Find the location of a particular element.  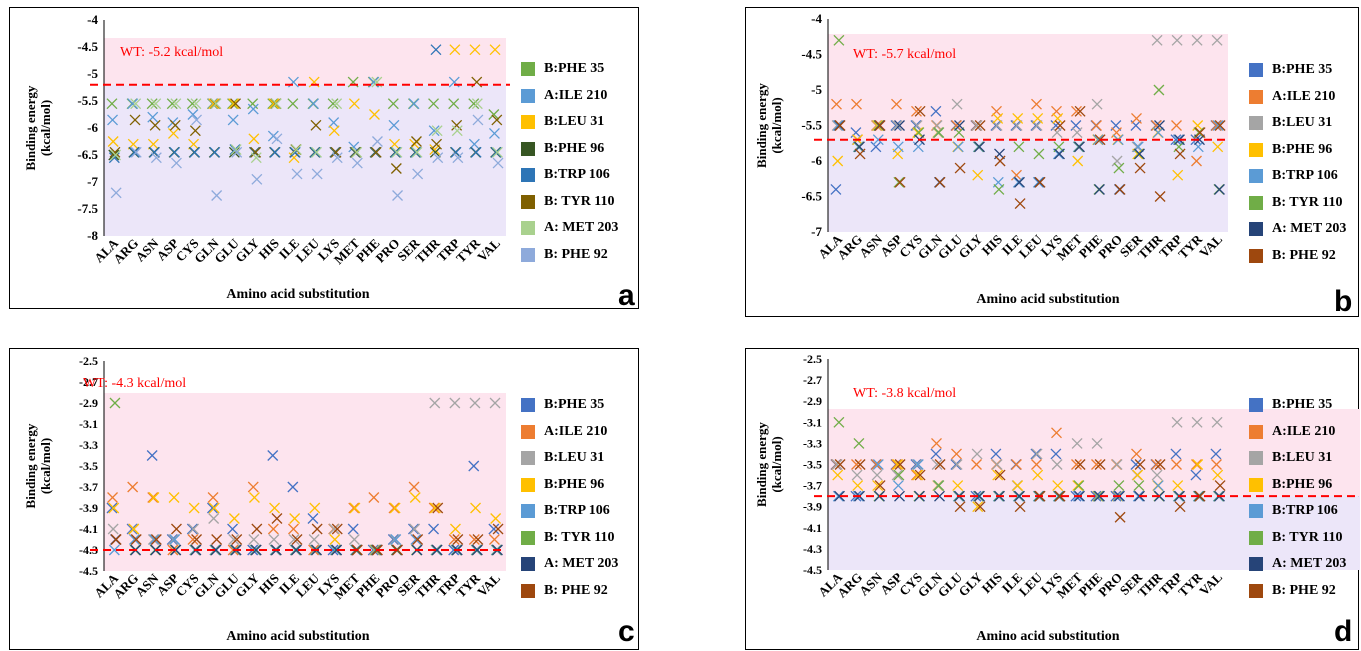

legend-item: B: PHE 92 is located at coordinates (1297, 591).